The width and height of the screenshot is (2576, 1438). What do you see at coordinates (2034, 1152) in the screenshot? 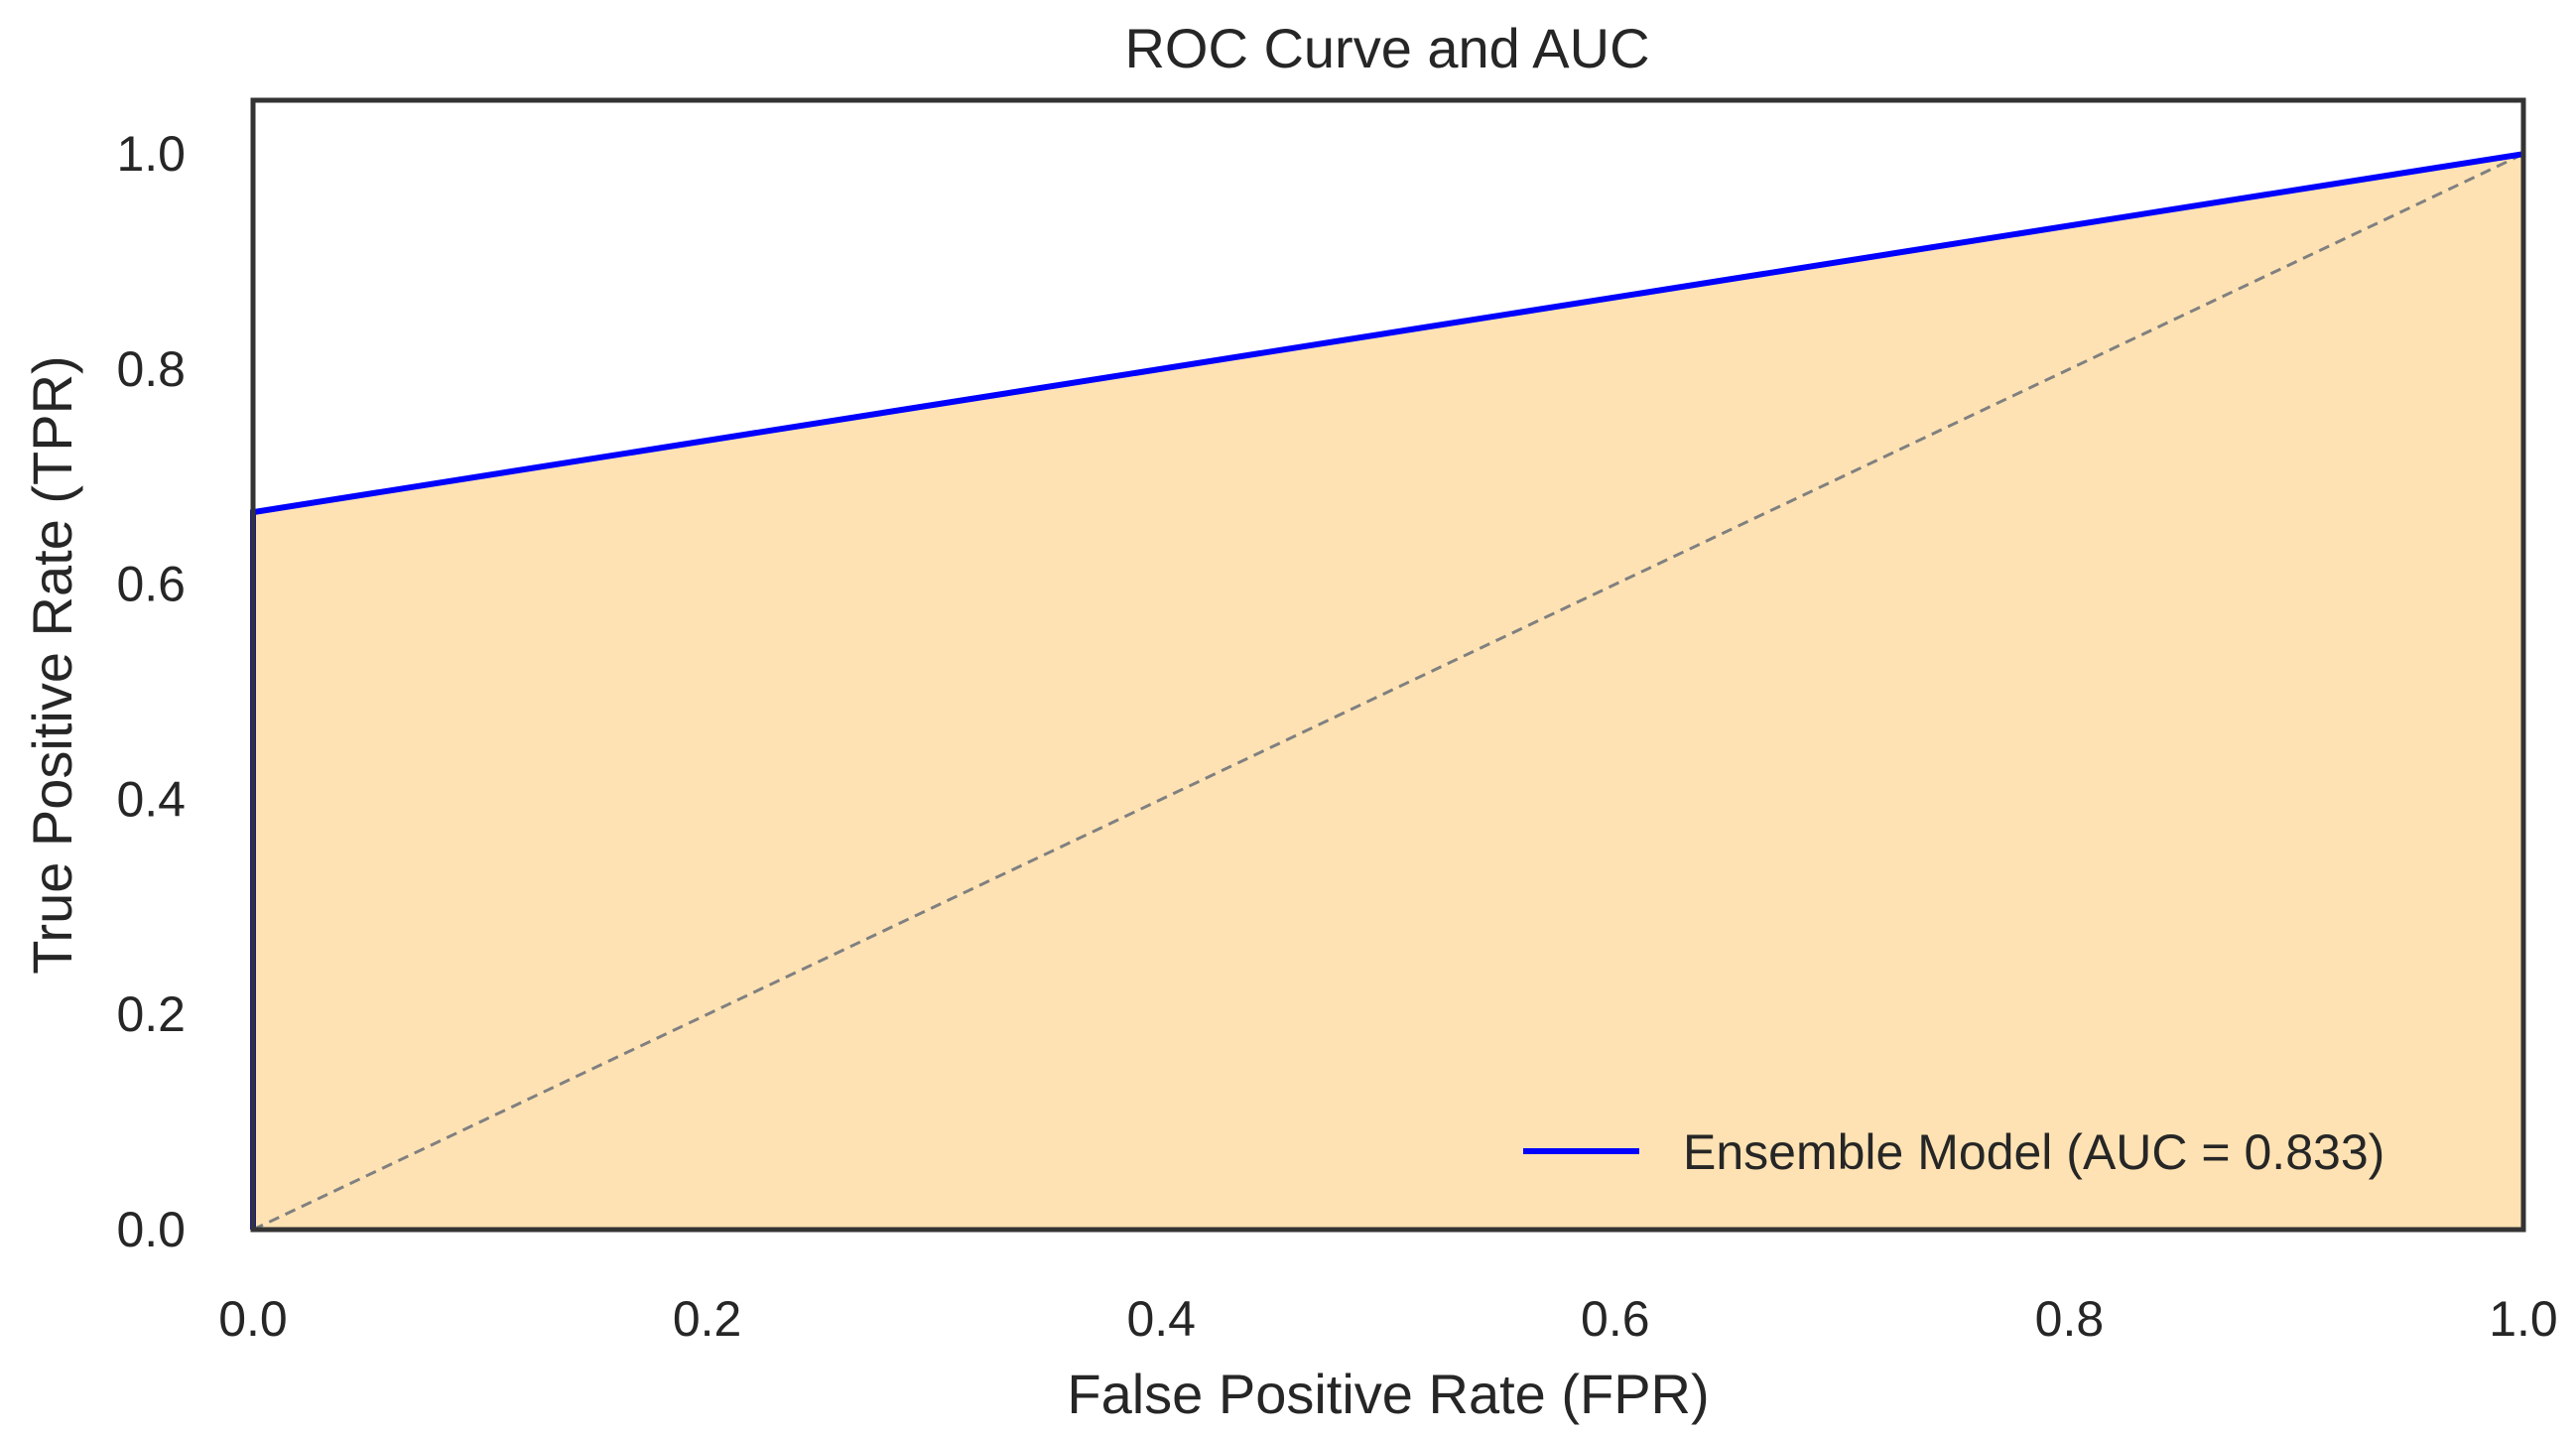
I see `legend-label-ensemble-model: Ensemble Model (AUC = 0.833)` at bounding box center [2034, 1152].